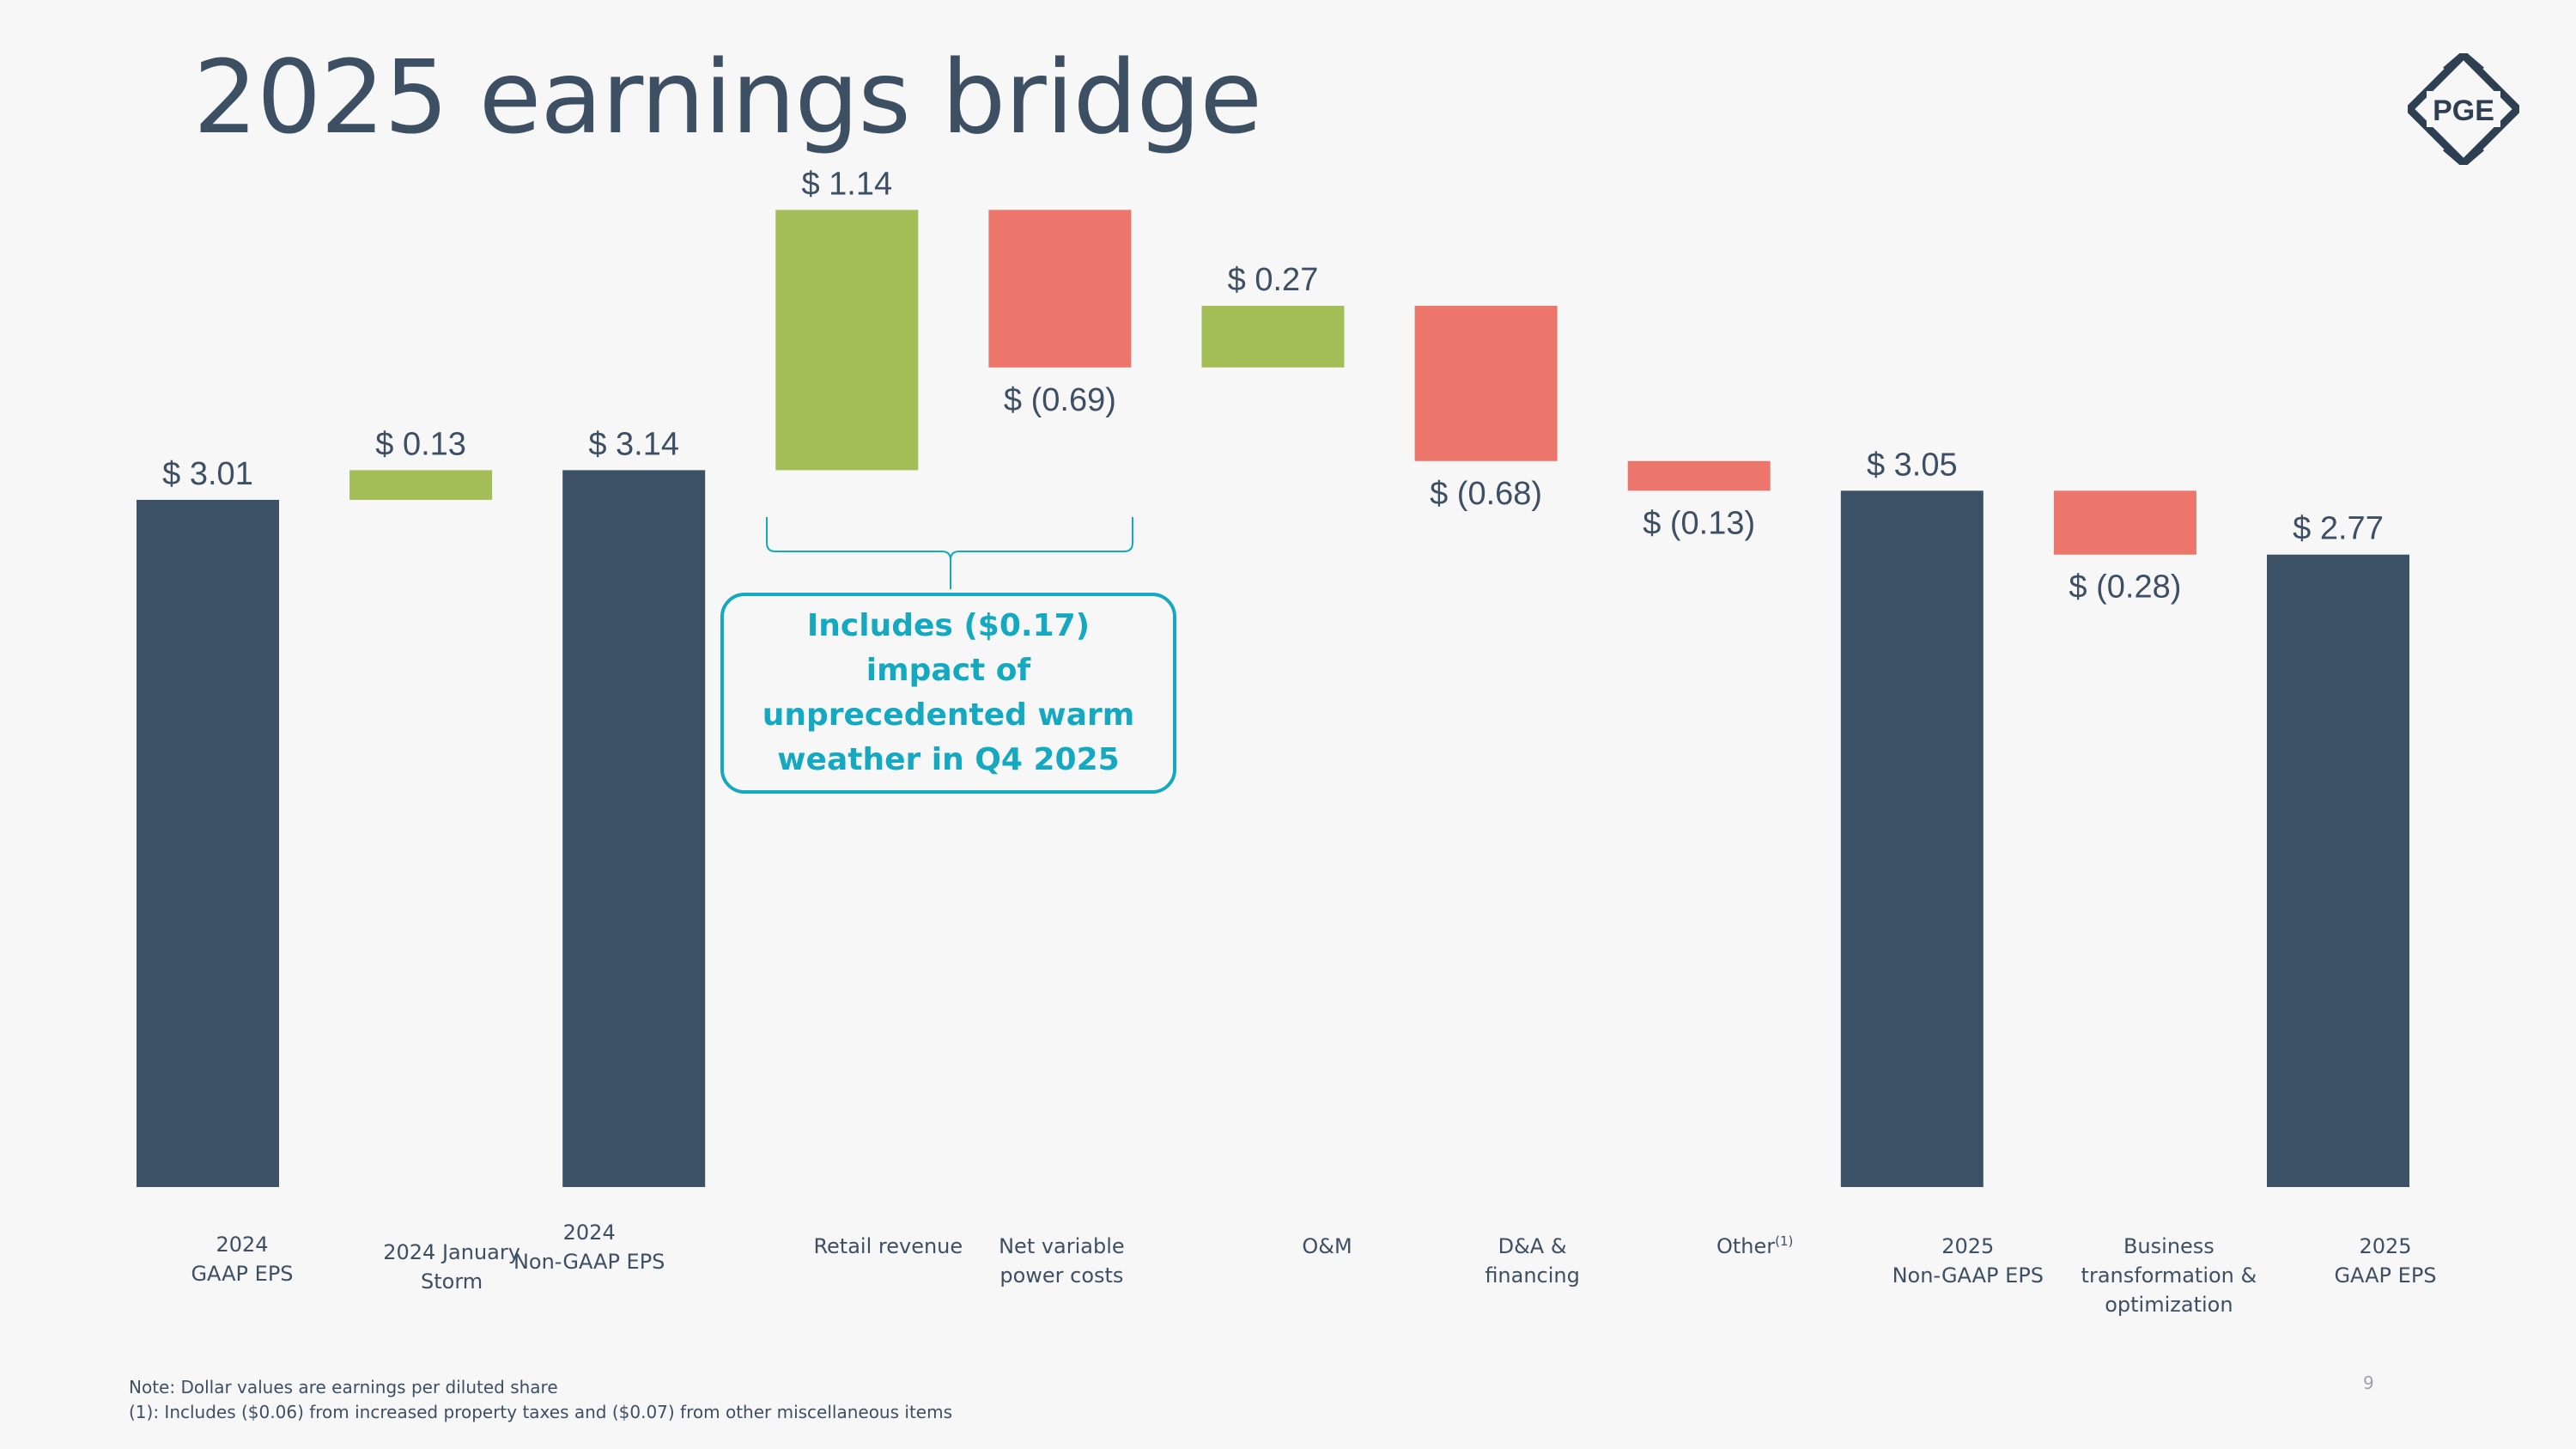 The image size is (2576, 1449). What do you see at coordinates (1061, 1261) in the screenshot?
I see `category-label: Net variable power costs` at bounding box center [1061, 1261].